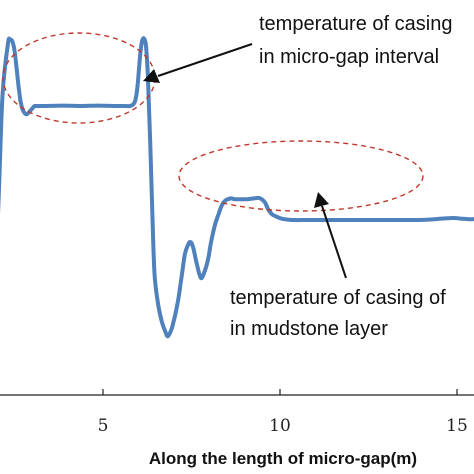 Image resolution: width=474 pixels, height=474 pixels. I want to click on annotation-micro-gap-line1: temperature of casing, so click(355, 24).